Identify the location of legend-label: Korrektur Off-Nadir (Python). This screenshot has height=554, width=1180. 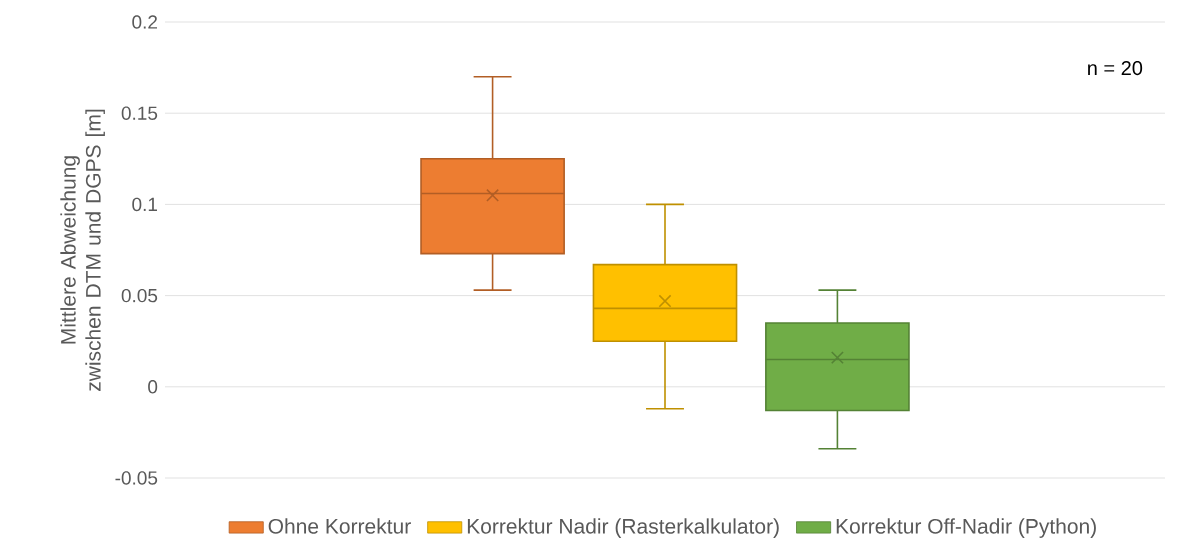
(966, 528).